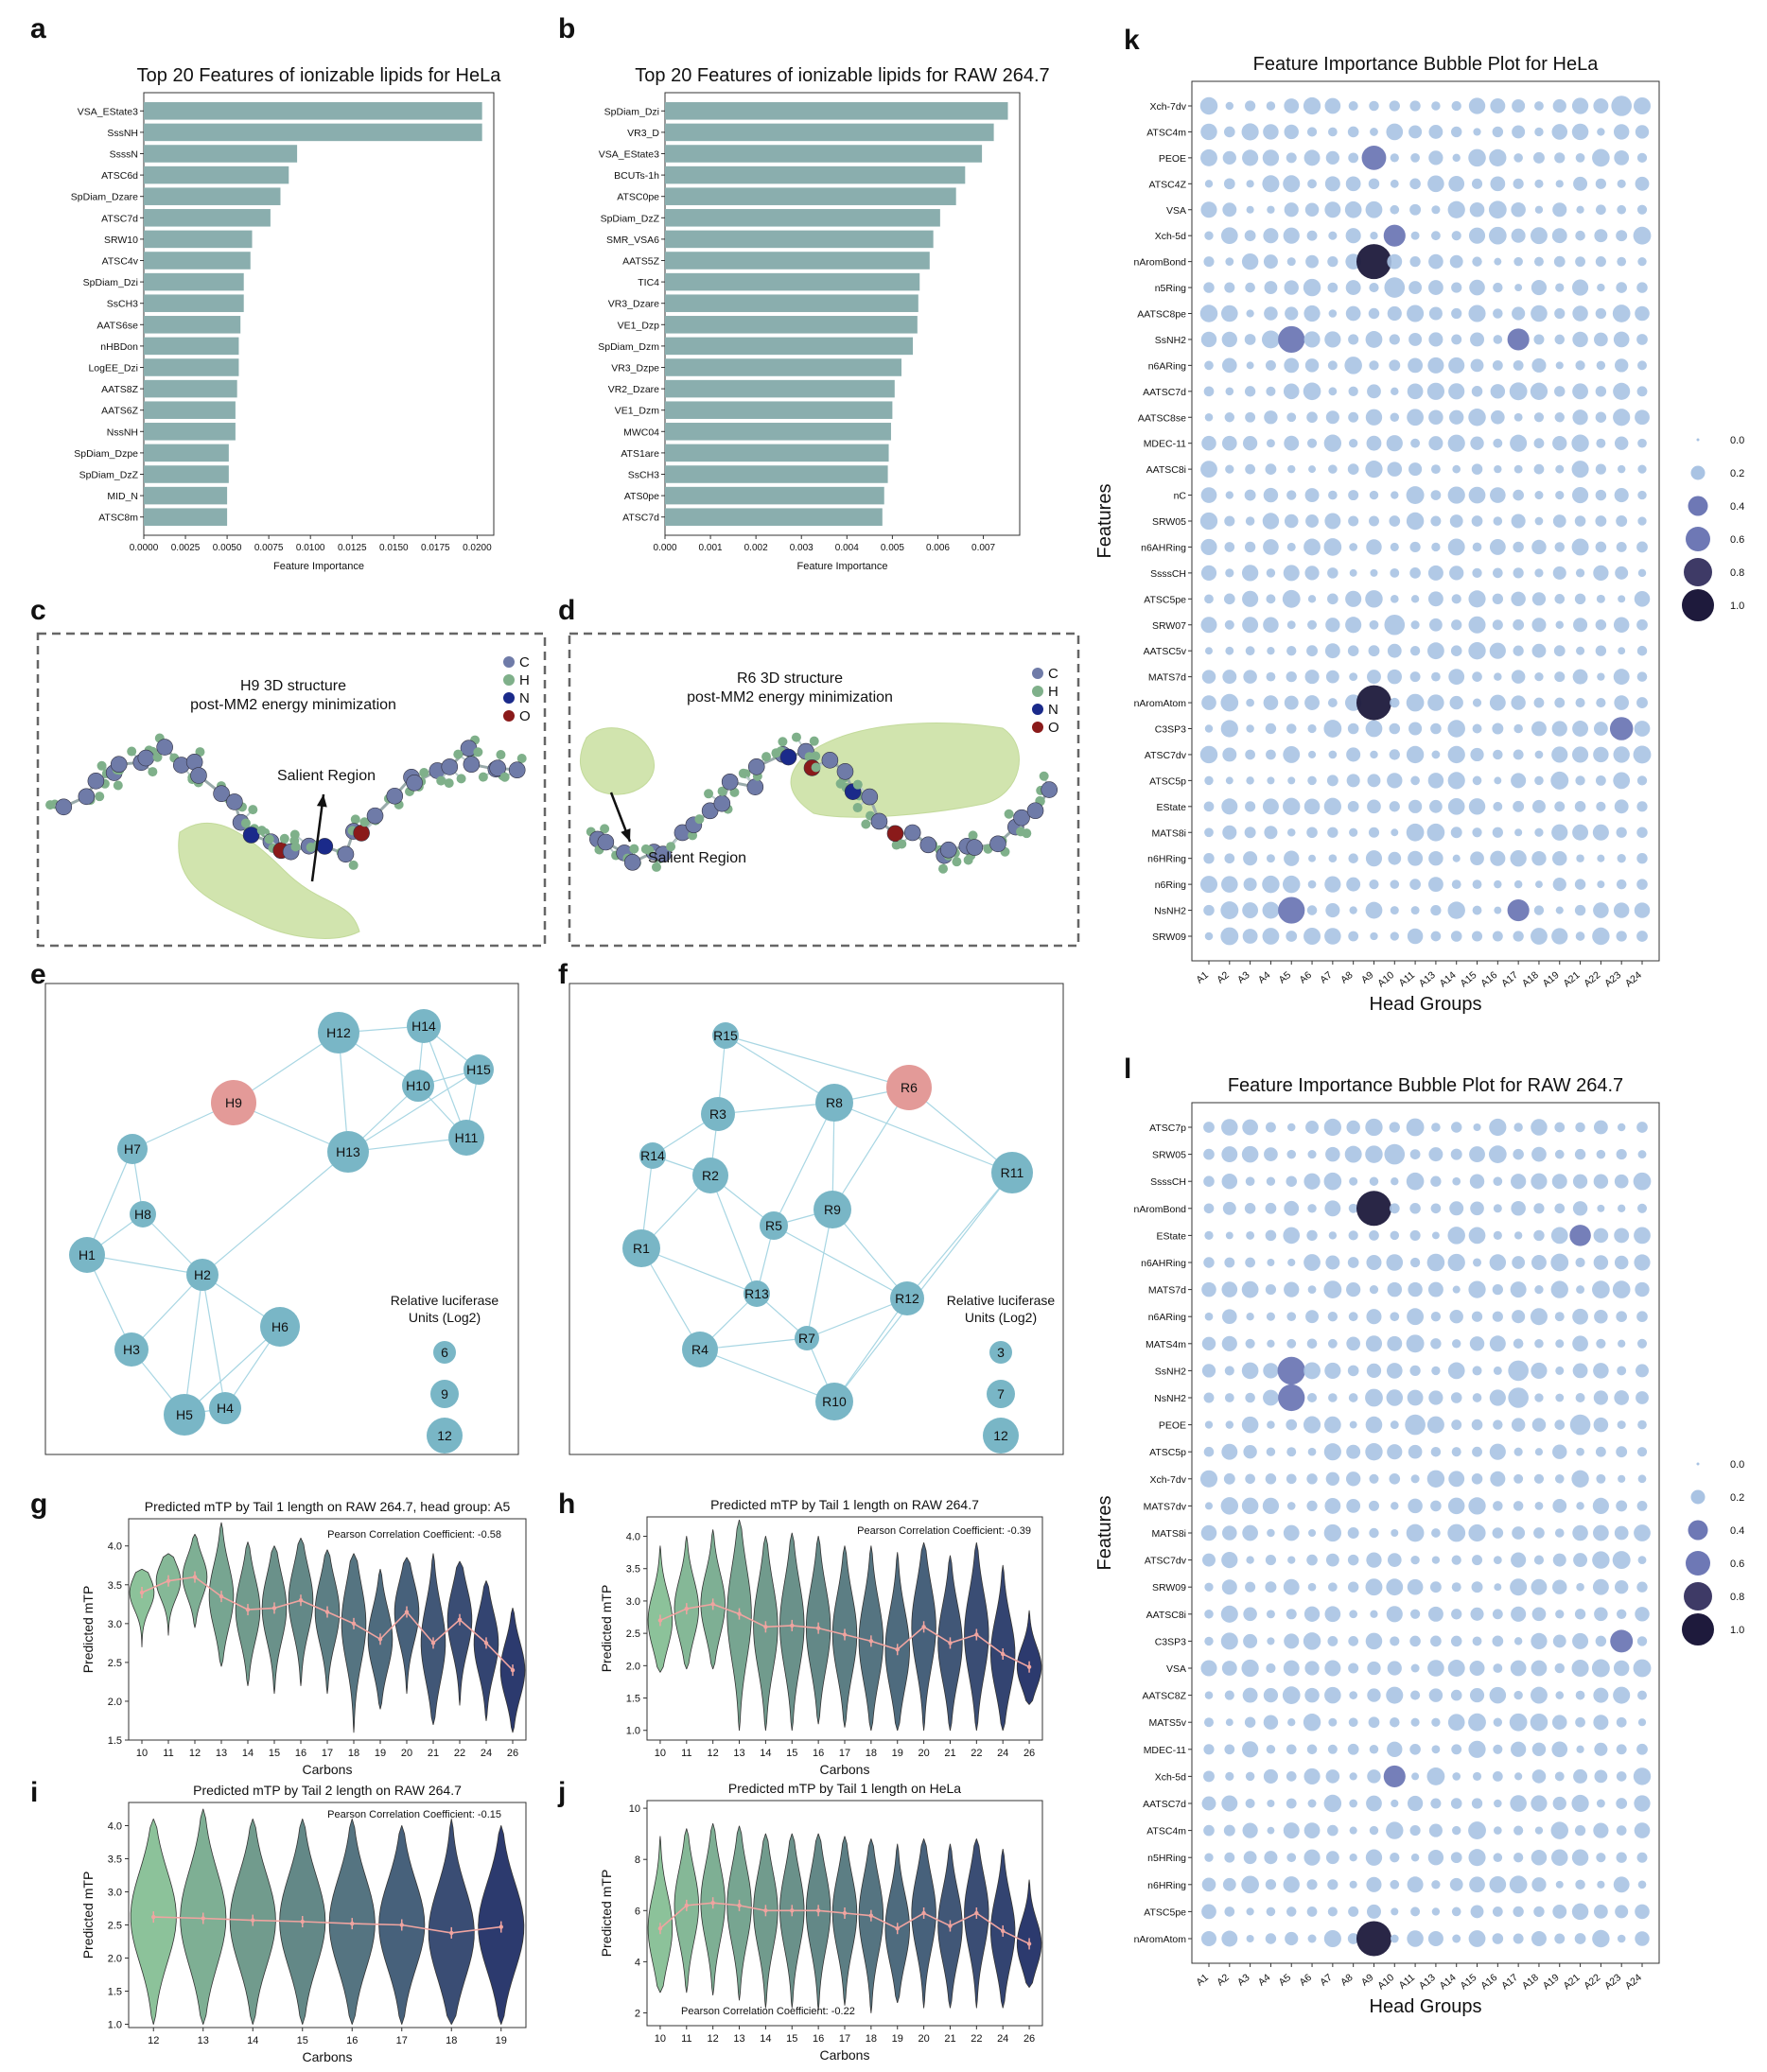  What do you see at coordinates (1394, 106) in the screenshot?
I see `bubble-A10-Xch-7dv` at bounding box center [1394, 106].